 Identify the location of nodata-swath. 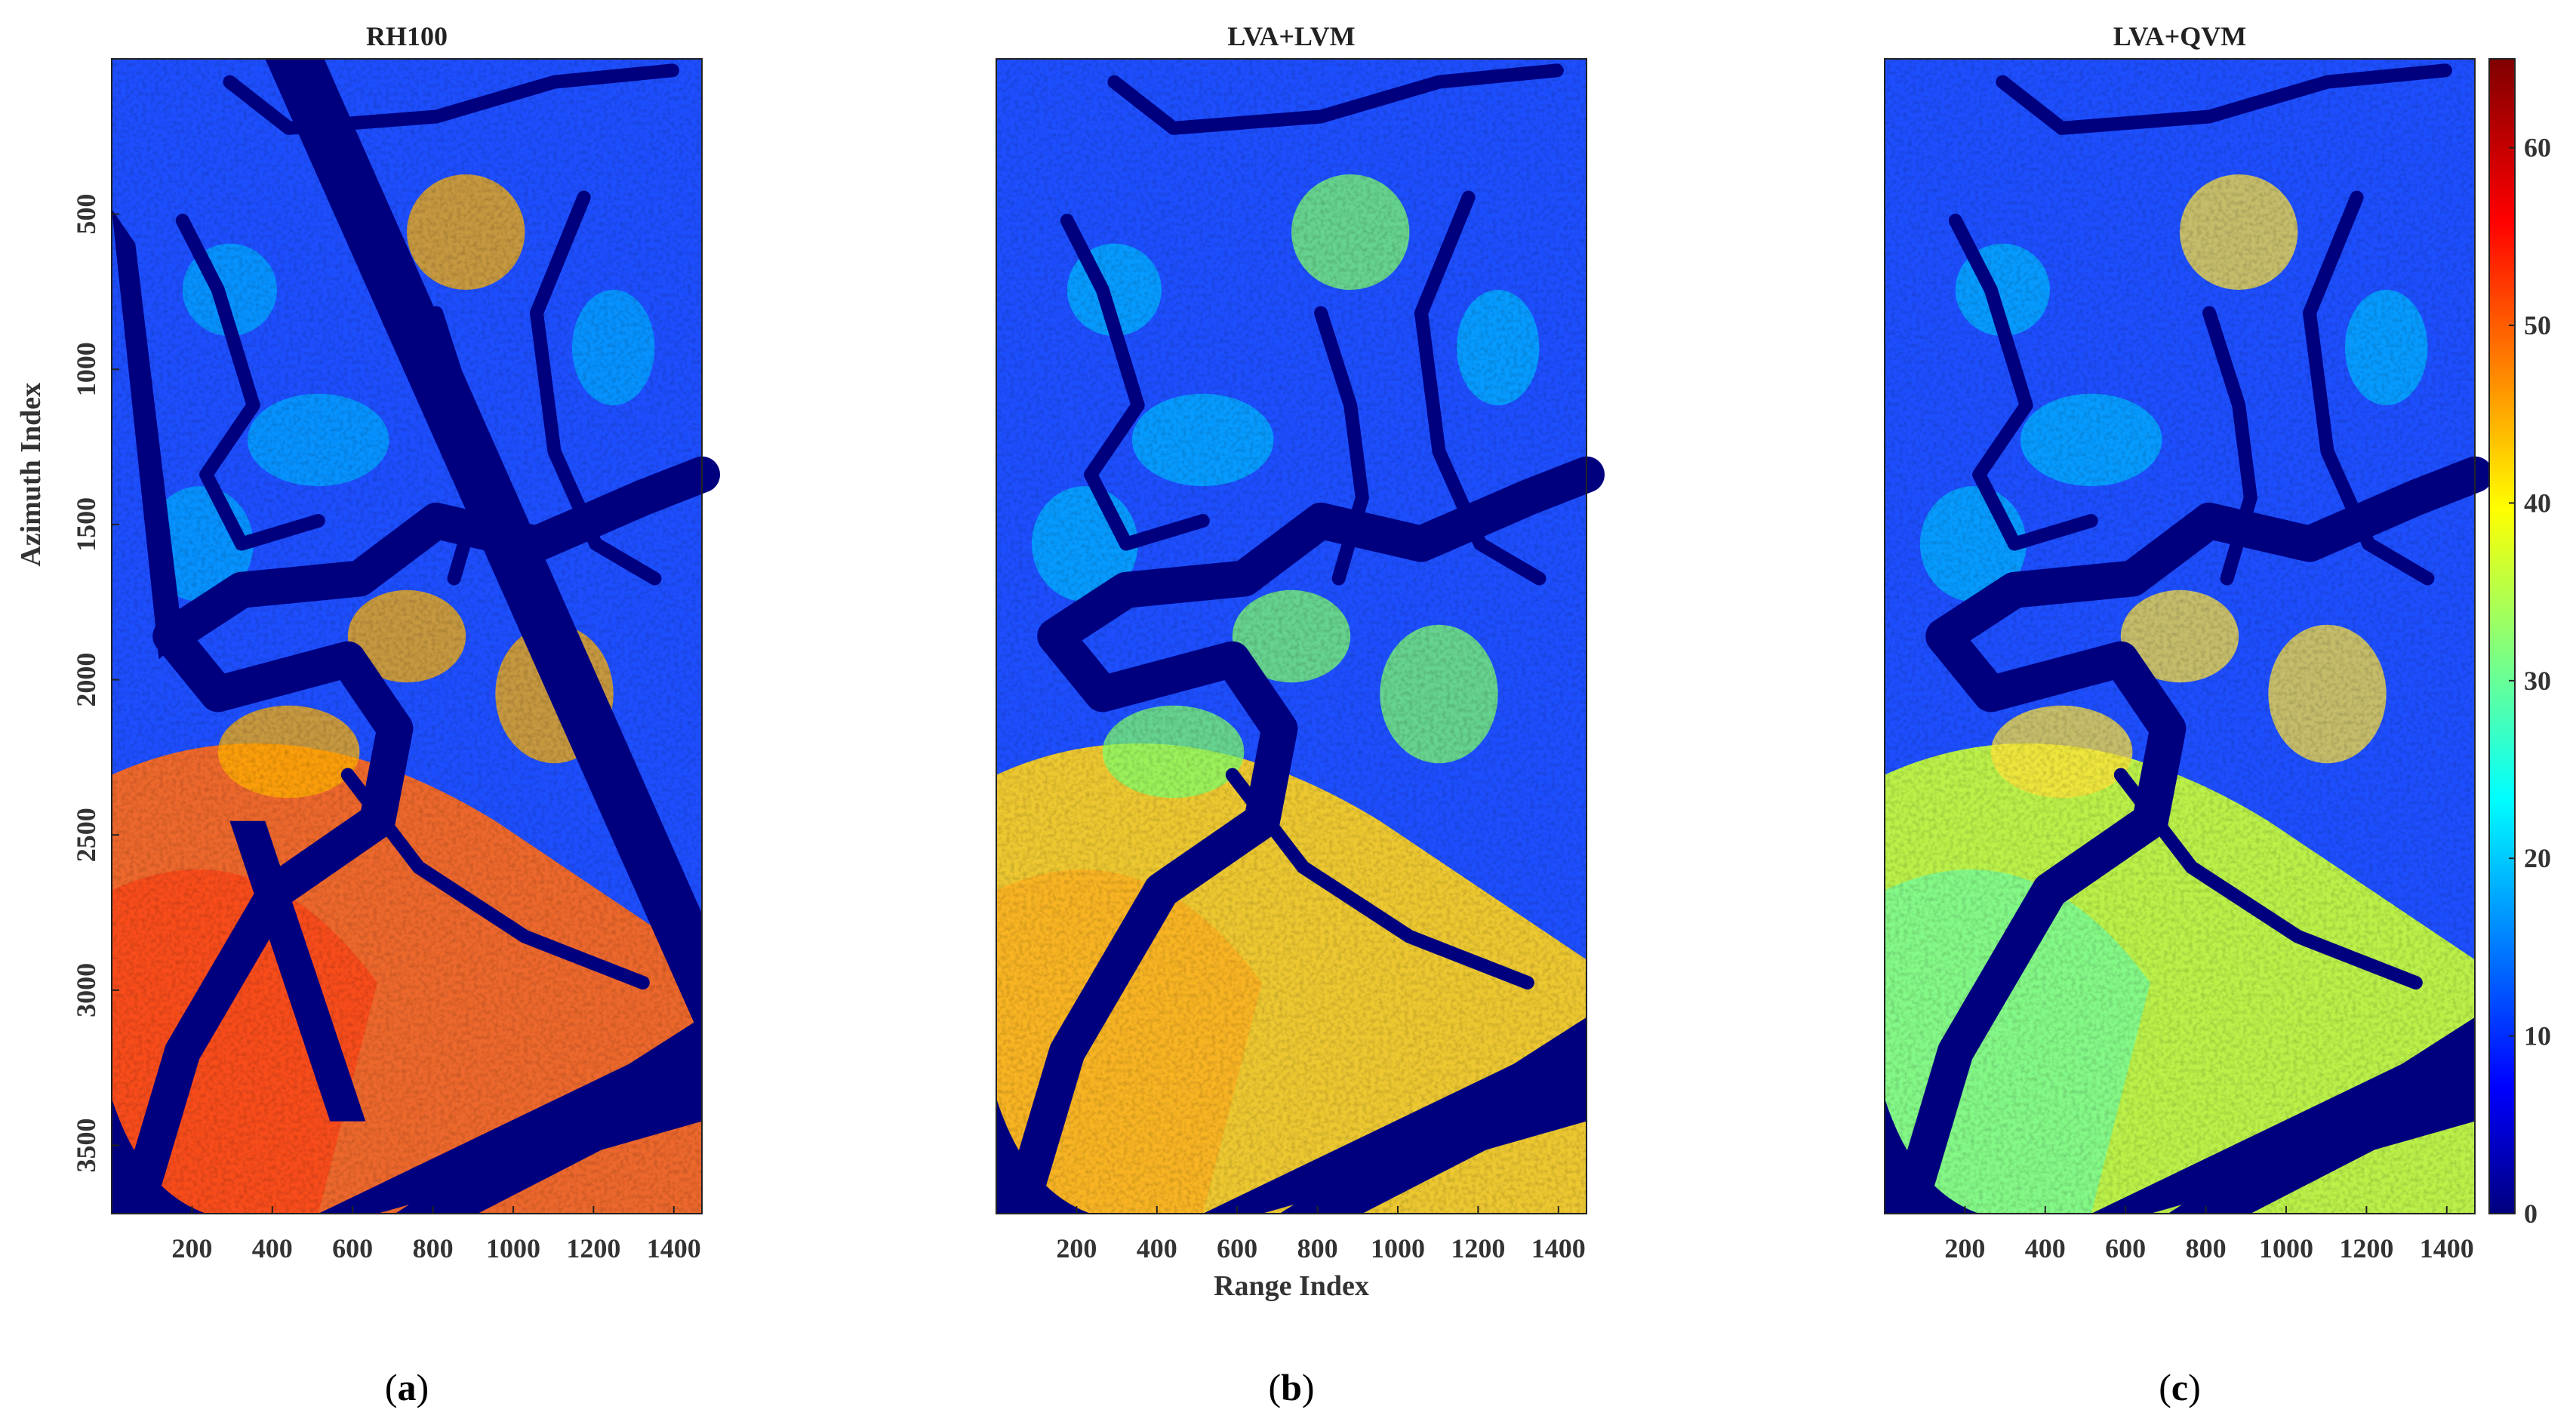
(483, 550).